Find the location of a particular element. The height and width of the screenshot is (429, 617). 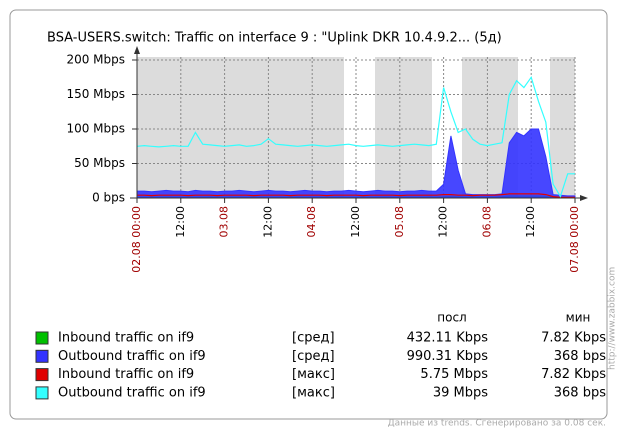

legend-header: мин is located at coordinates (578, 318).